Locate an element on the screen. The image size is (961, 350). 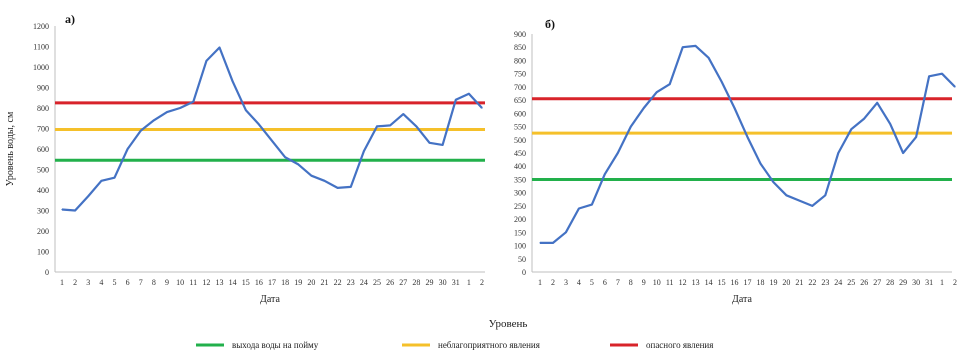
x-tick-label: 3 is located at coordinates (566, 282).